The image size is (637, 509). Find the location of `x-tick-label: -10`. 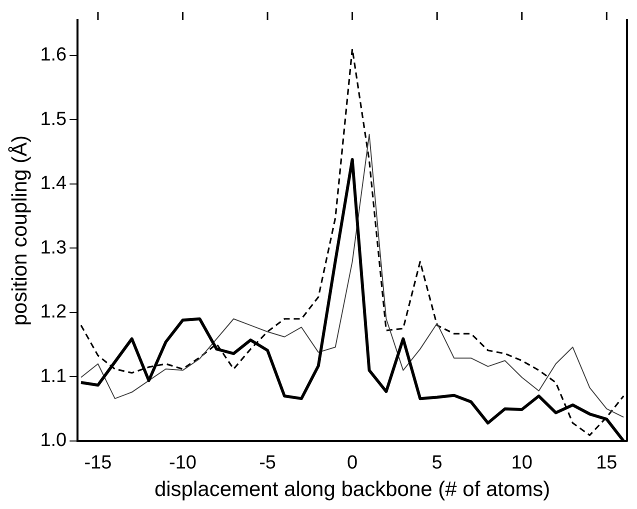

x-tick-label: -10 is located at coordinates (182, 463).